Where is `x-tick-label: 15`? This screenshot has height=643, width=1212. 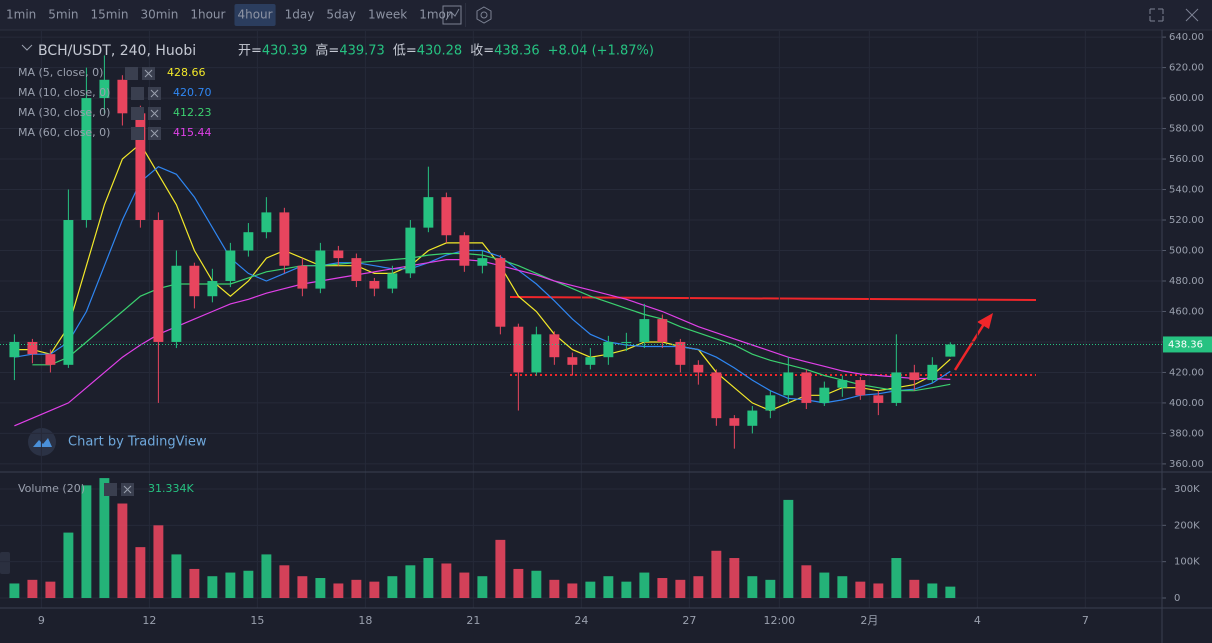
x-tick-label: 15 is located at coordinates (257, 620).